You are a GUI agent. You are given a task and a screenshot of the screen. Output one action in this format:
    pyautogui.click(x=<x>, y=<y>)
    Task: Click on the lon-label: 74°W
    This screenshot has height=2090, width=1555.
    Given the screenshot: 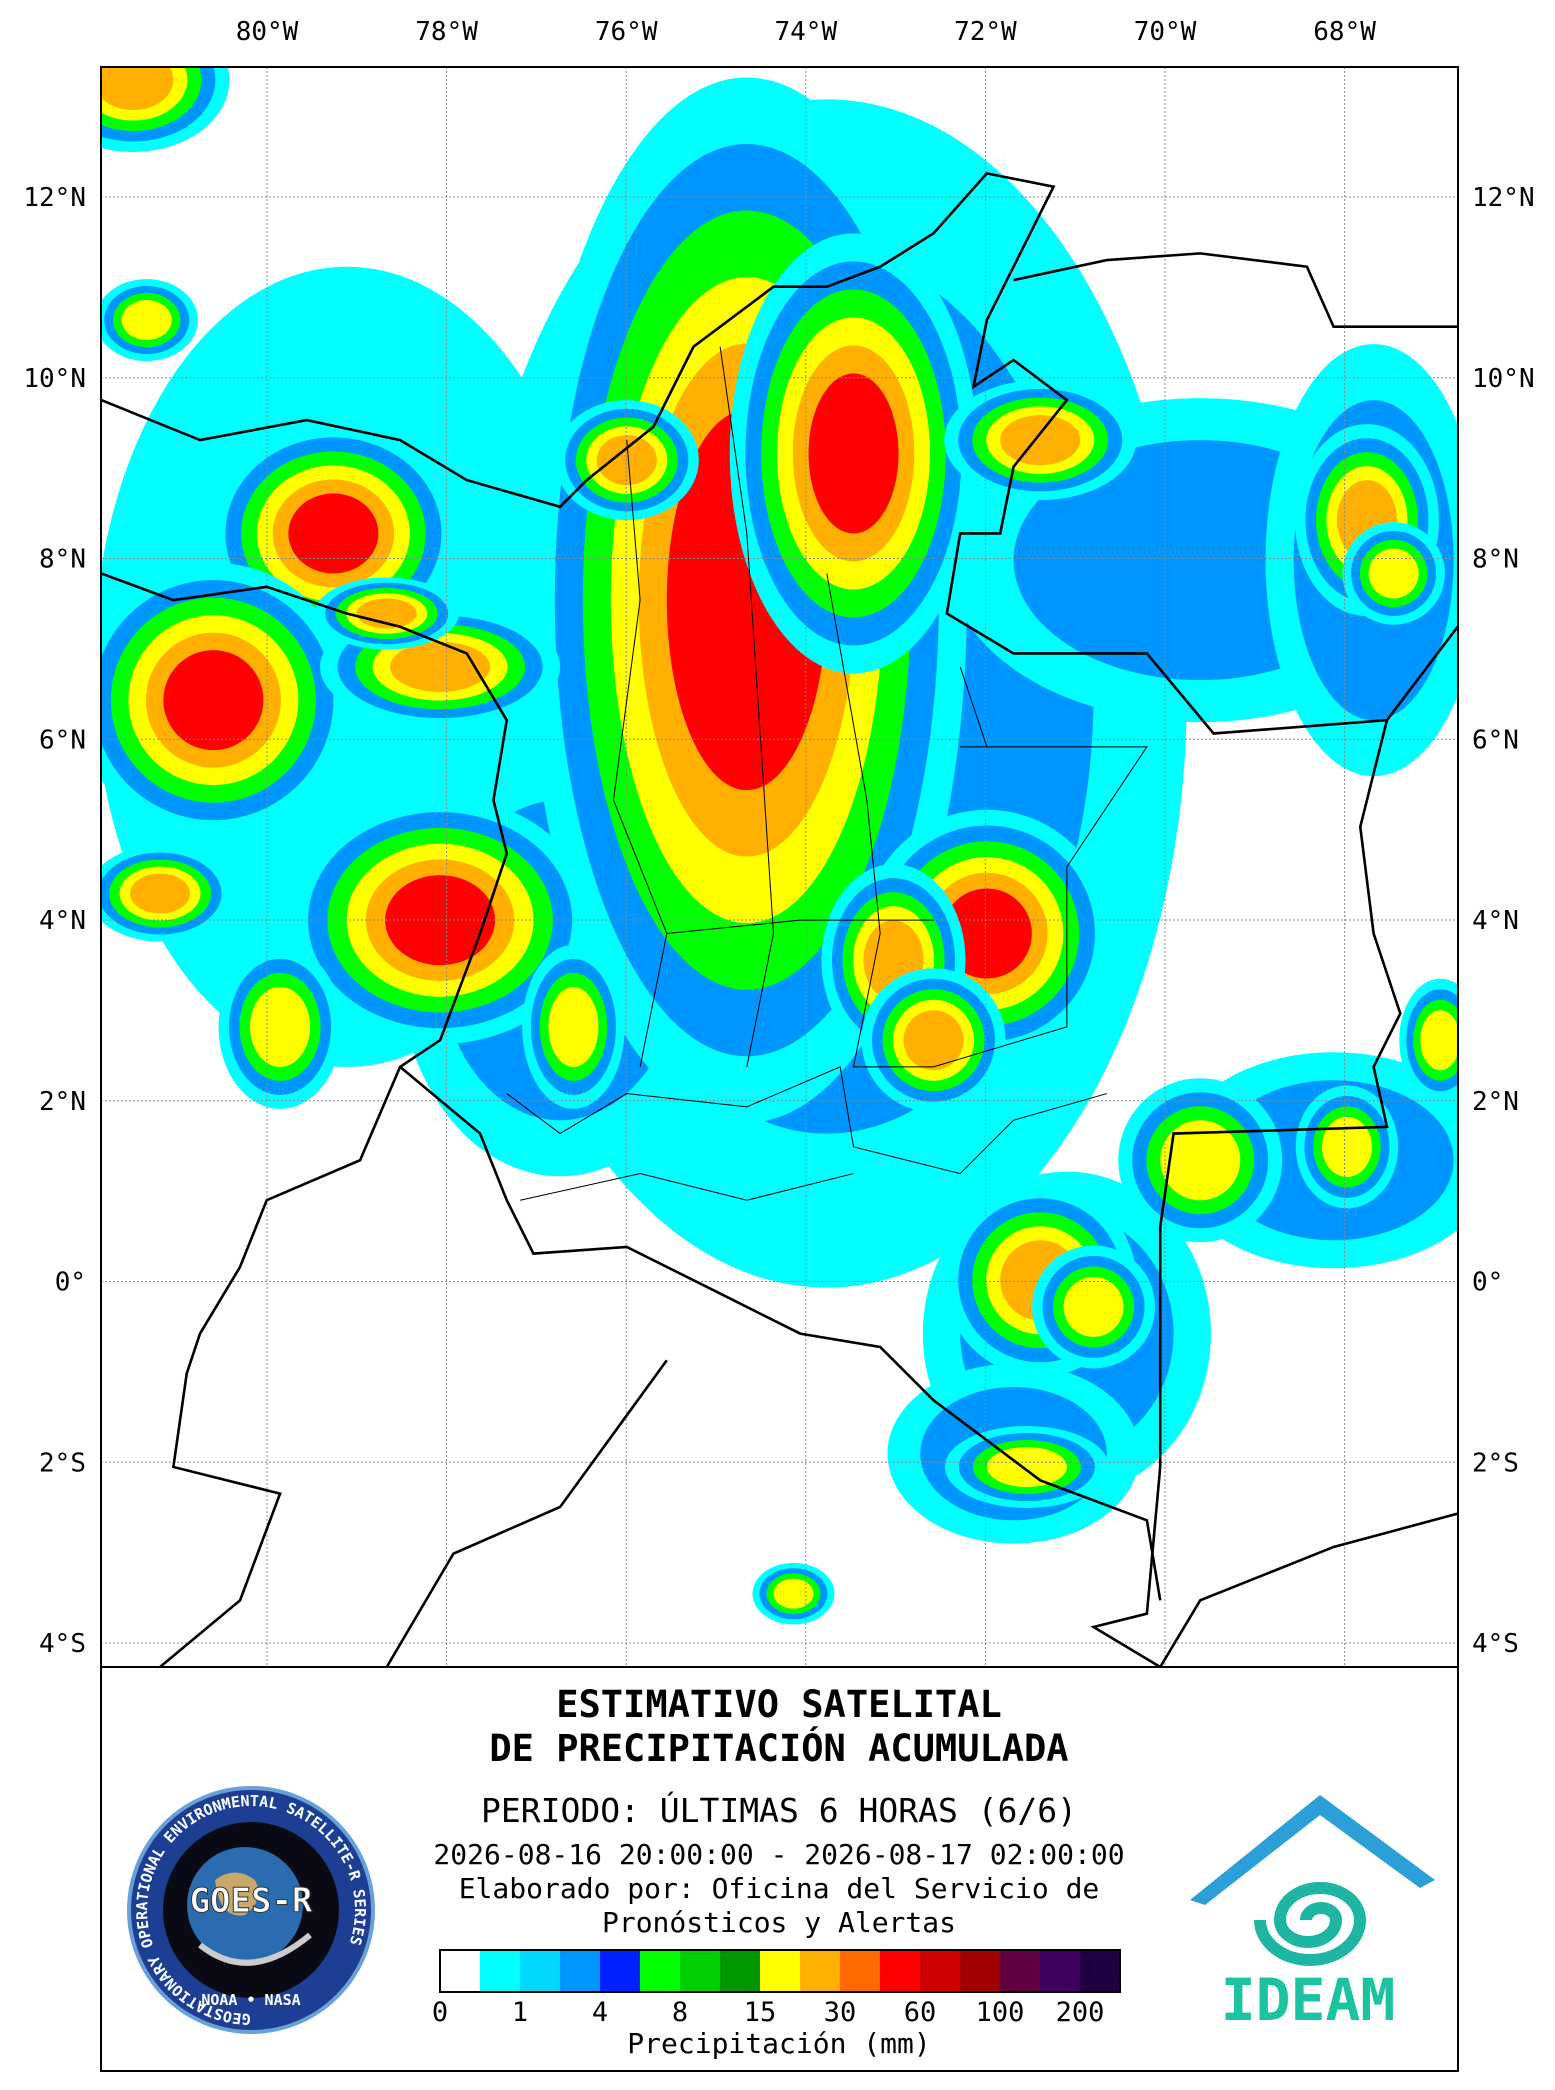 What is the action you would take?
    pyautogui.click(x=805, y=32)
    